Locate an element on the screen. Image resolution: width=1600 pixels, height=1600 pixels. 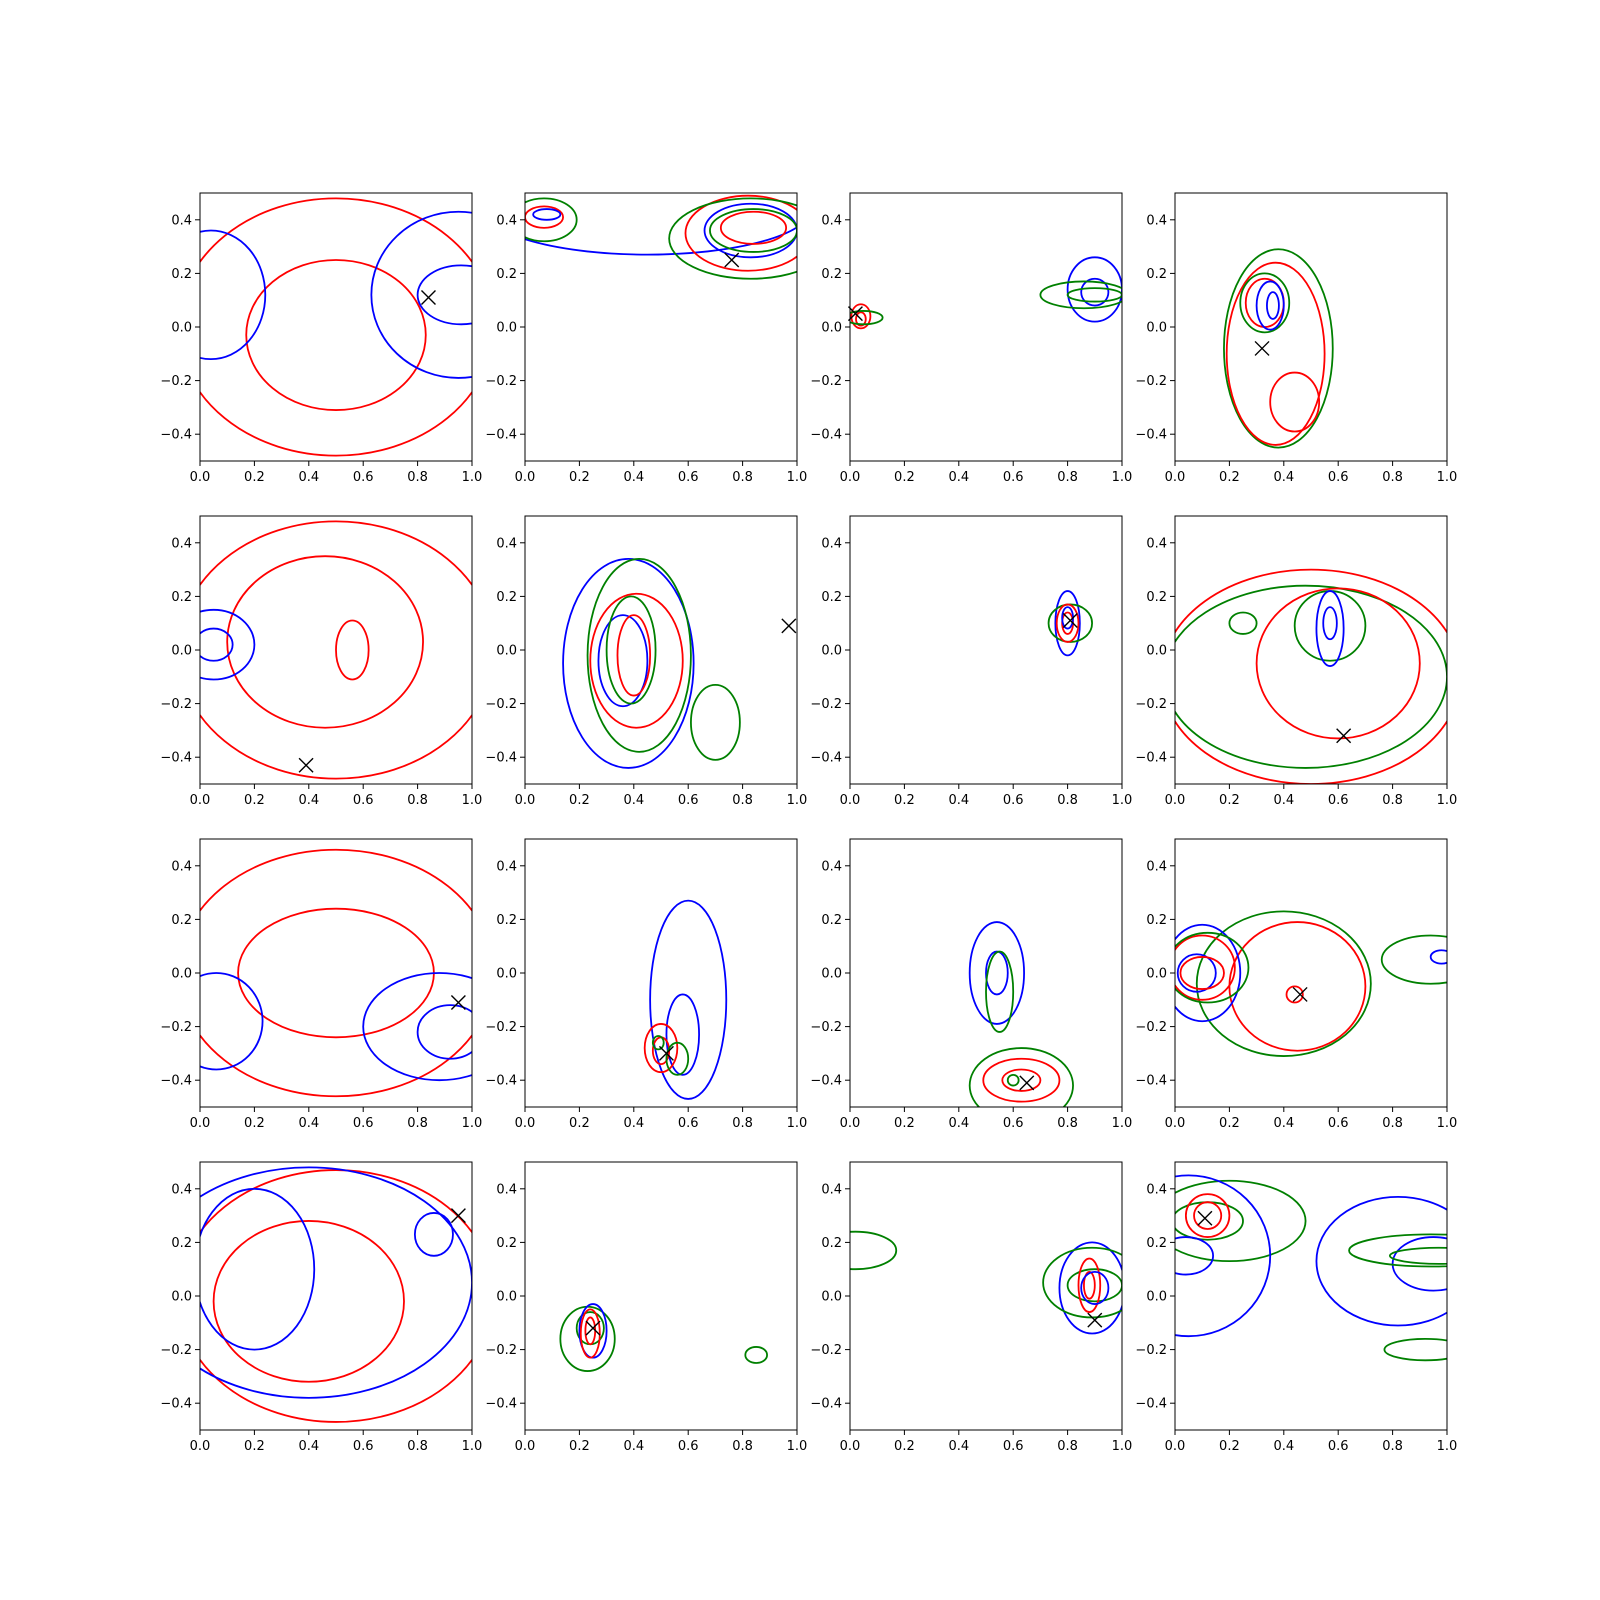
subplot-3-2: 0.0 0.2 0.4 0.6 0.8 1.0 −0.4 −0.2 0.0 0.2 0.4 is located at coordinates (646, 984).